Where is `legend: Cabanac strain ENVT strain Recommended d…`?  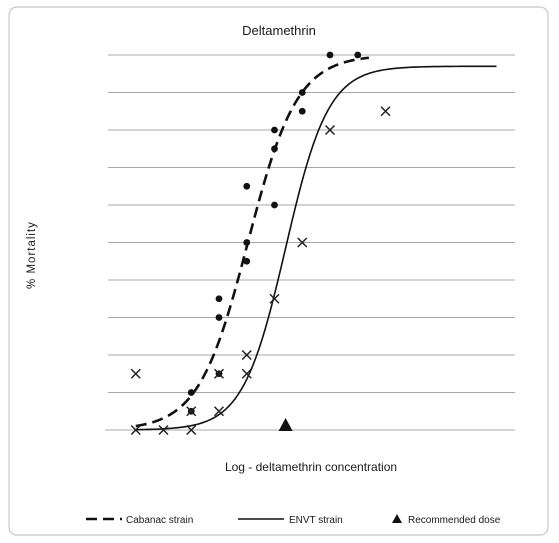 legend: Cabanac strain ENVT strain Recommended d… is located at coordinates (293, 520).